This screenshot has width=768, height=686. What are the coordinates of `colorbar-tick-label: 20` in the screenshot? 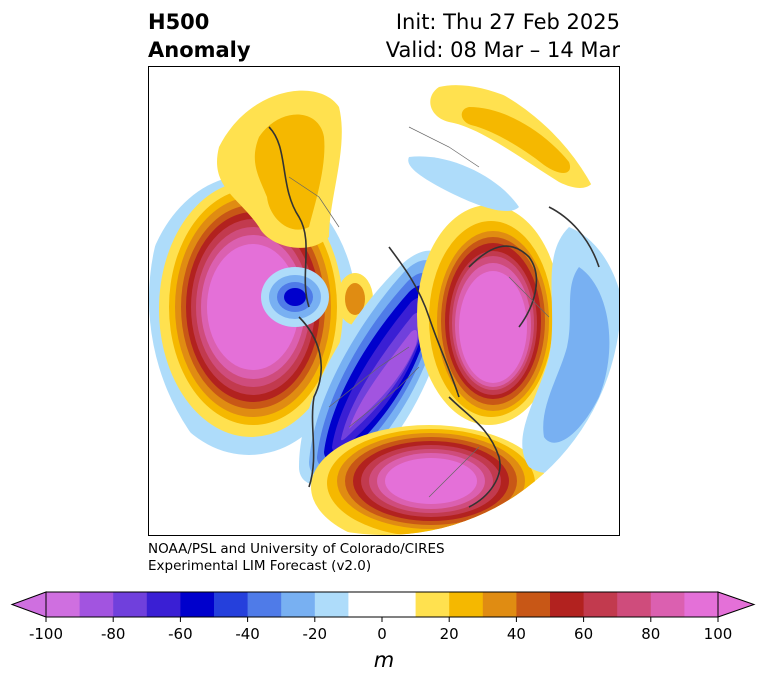 It's located at (449, 633).